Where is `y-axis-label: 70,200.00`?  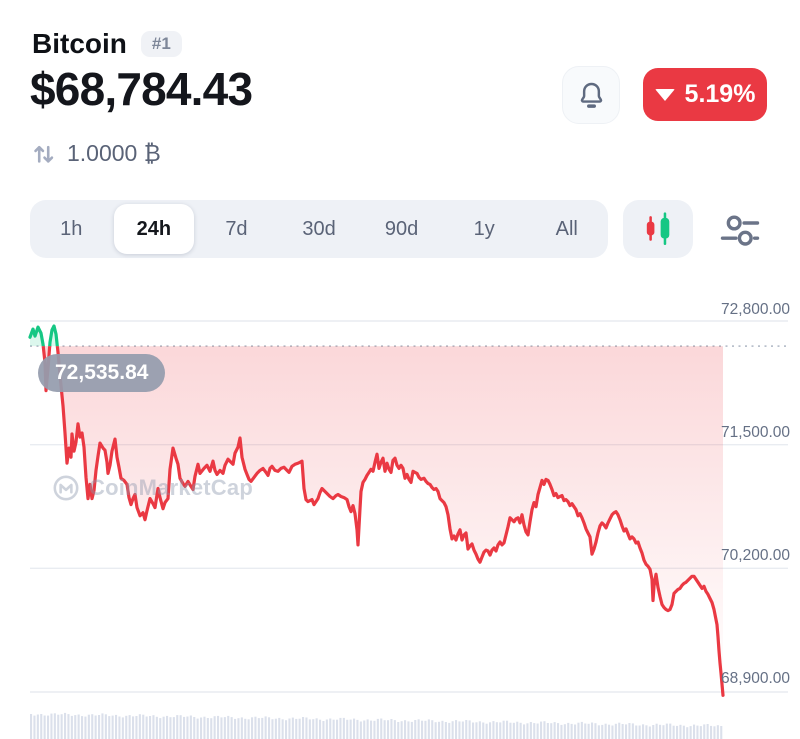 y-axis-label: 70,200.00 is located at coordinates (755, 555).